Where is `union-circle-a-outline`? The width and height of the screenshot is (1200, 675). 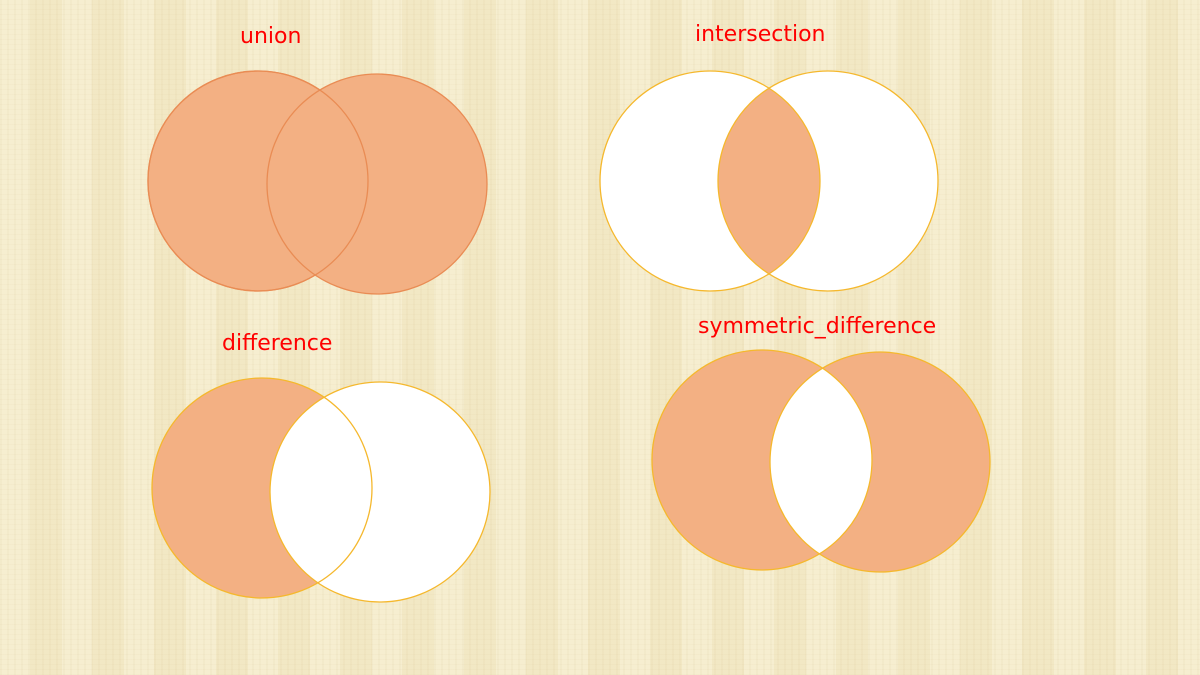 union-circle-a-outline is located at coordinates (258, 181).